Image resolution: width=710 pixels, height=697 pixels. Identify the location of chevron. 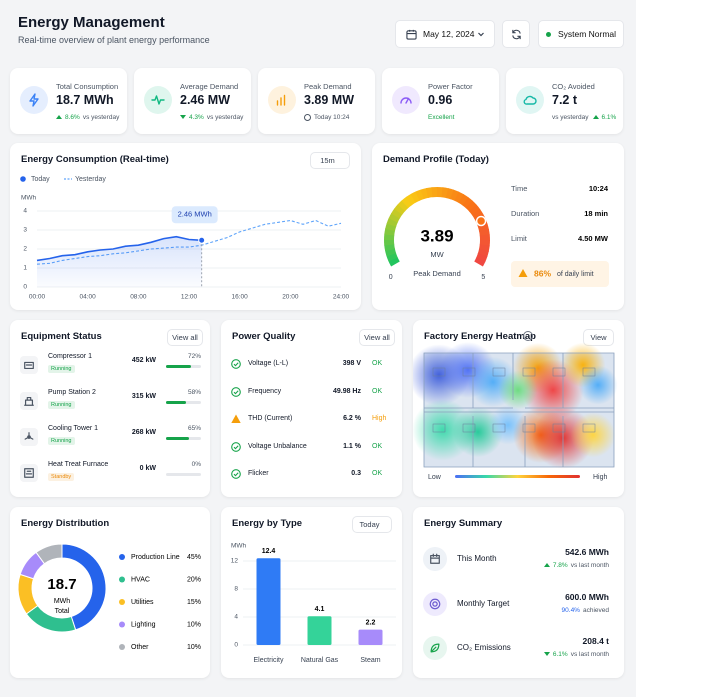
(481, 34).